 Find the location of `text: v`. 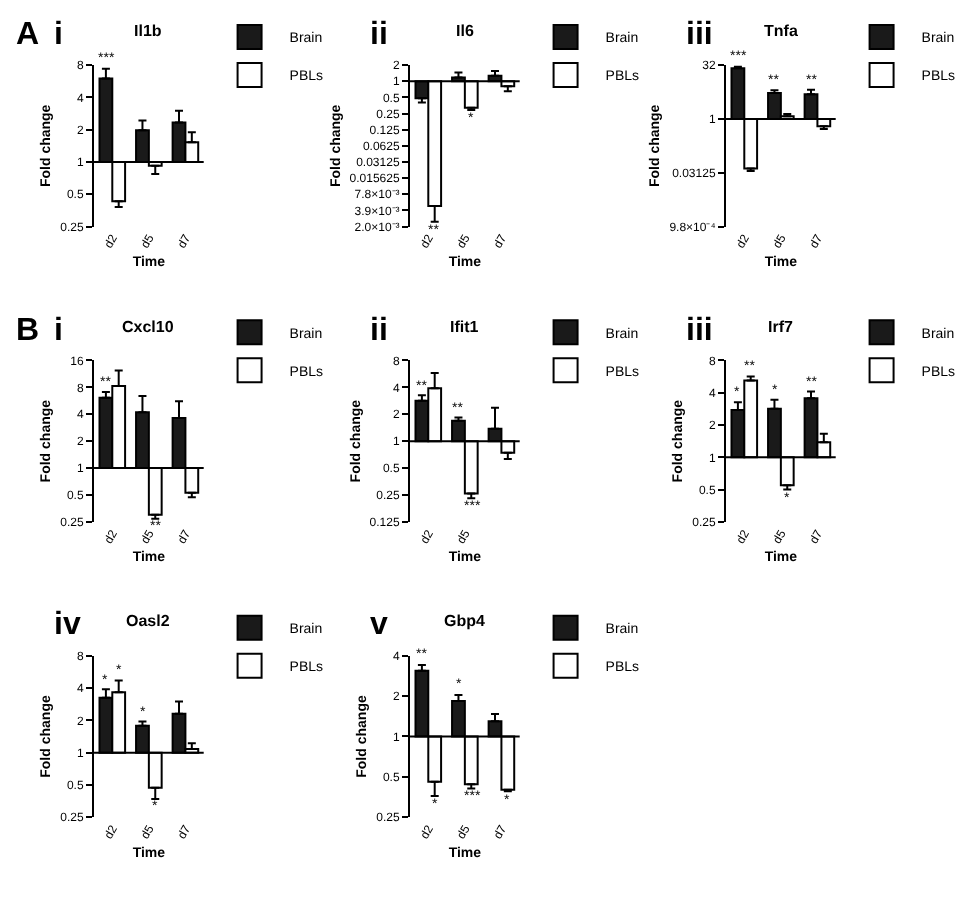

text: v is located at coordinates (379, 625).